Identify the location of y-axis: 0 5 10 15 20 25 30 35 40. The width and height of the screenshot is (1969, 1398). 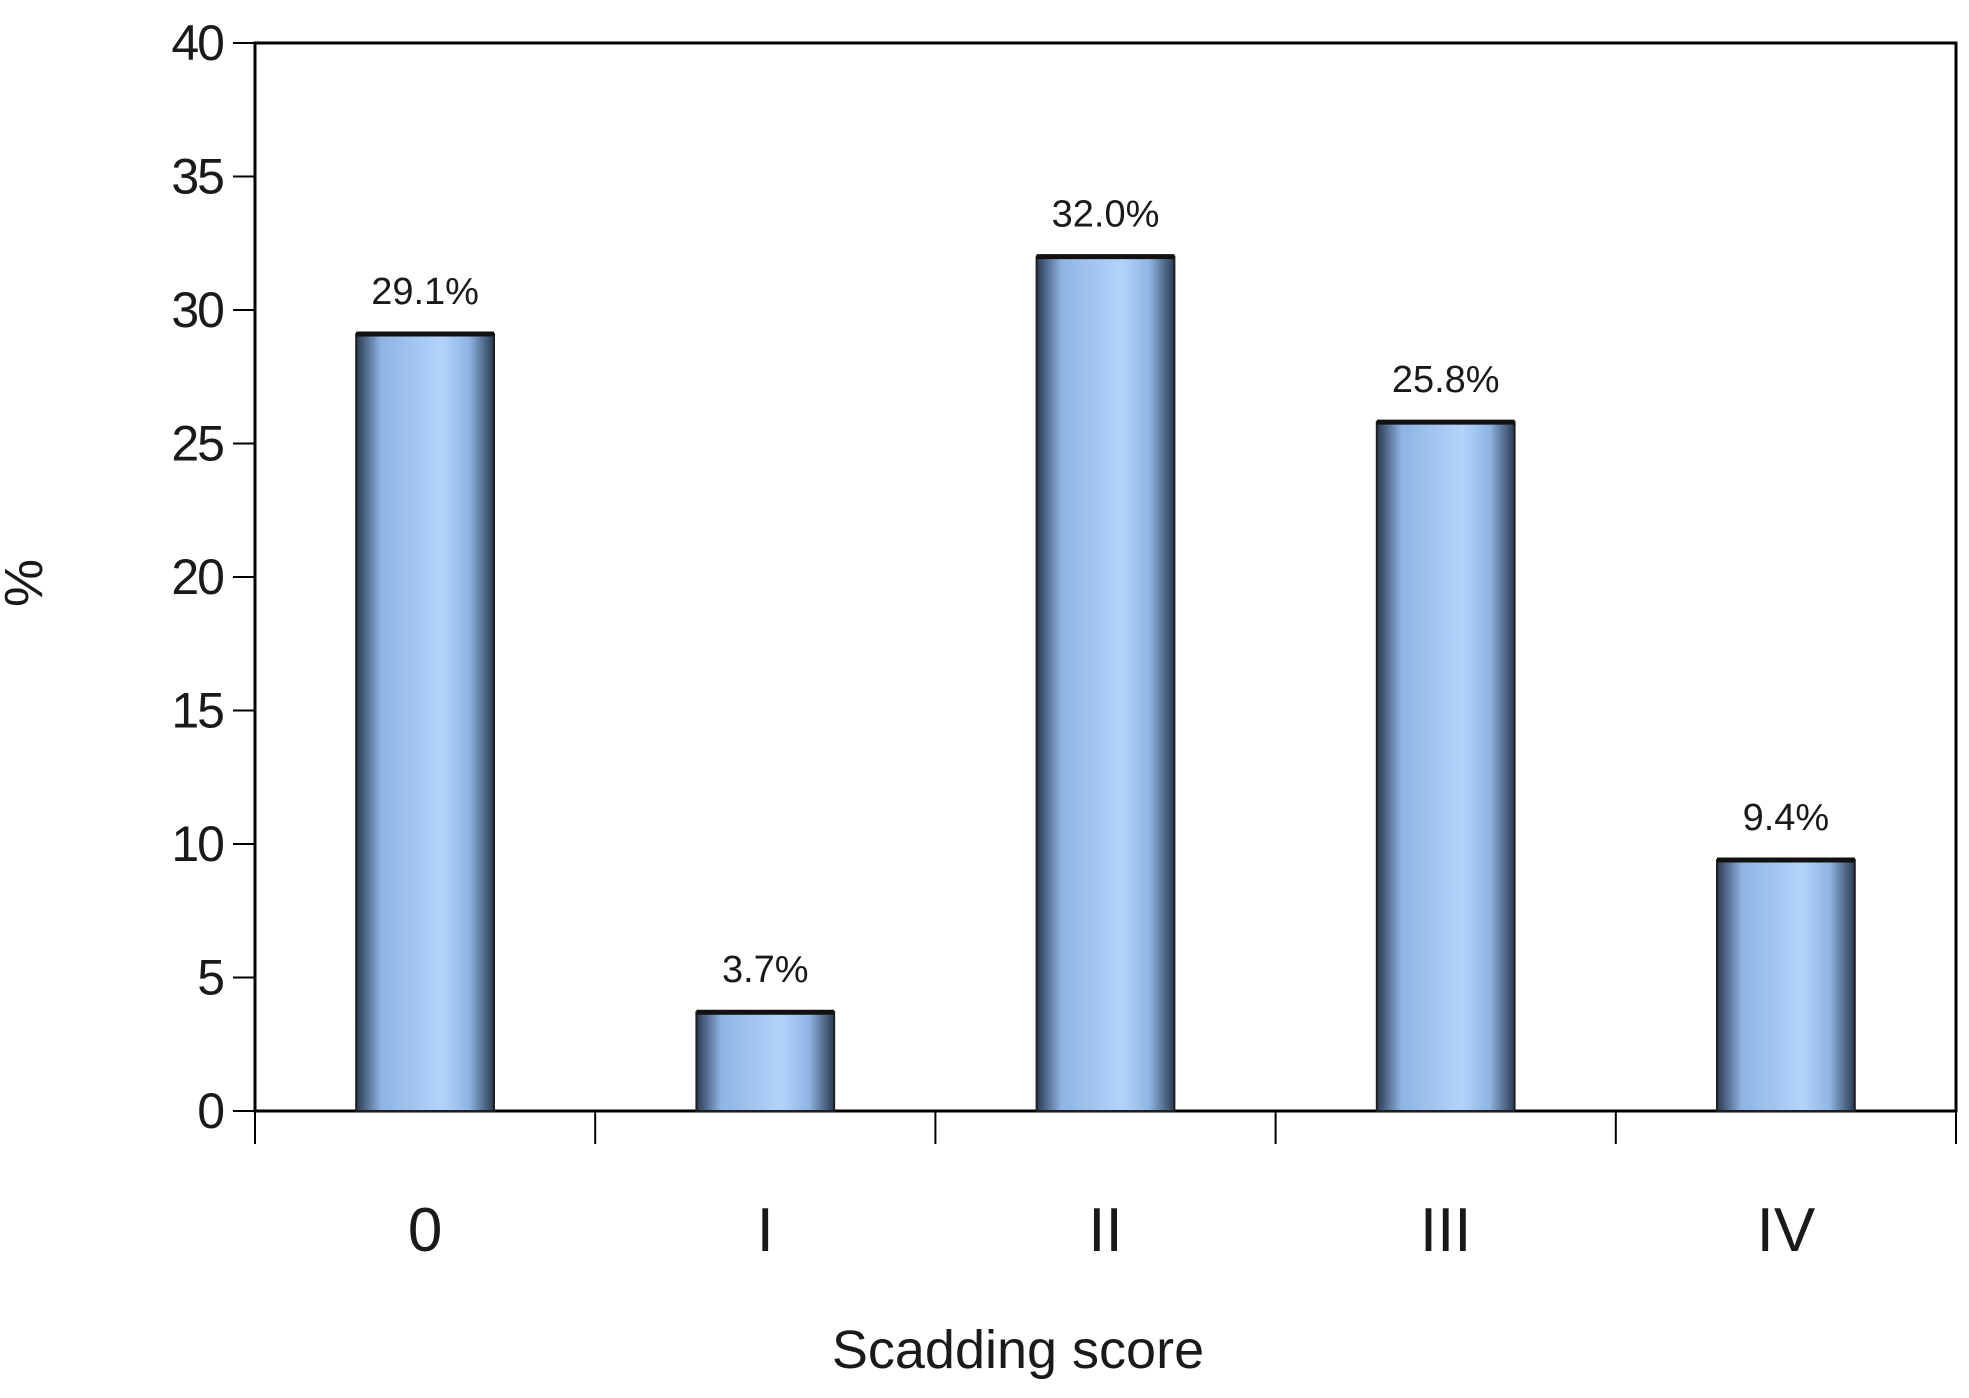
(213, 577).